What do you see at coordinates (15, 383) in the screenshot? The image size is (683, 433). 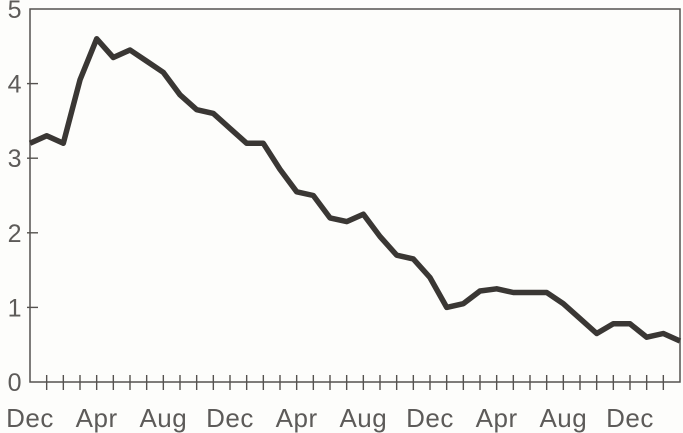 I see `y-axis-tick-label: 0` at bounding box center [15, 383].